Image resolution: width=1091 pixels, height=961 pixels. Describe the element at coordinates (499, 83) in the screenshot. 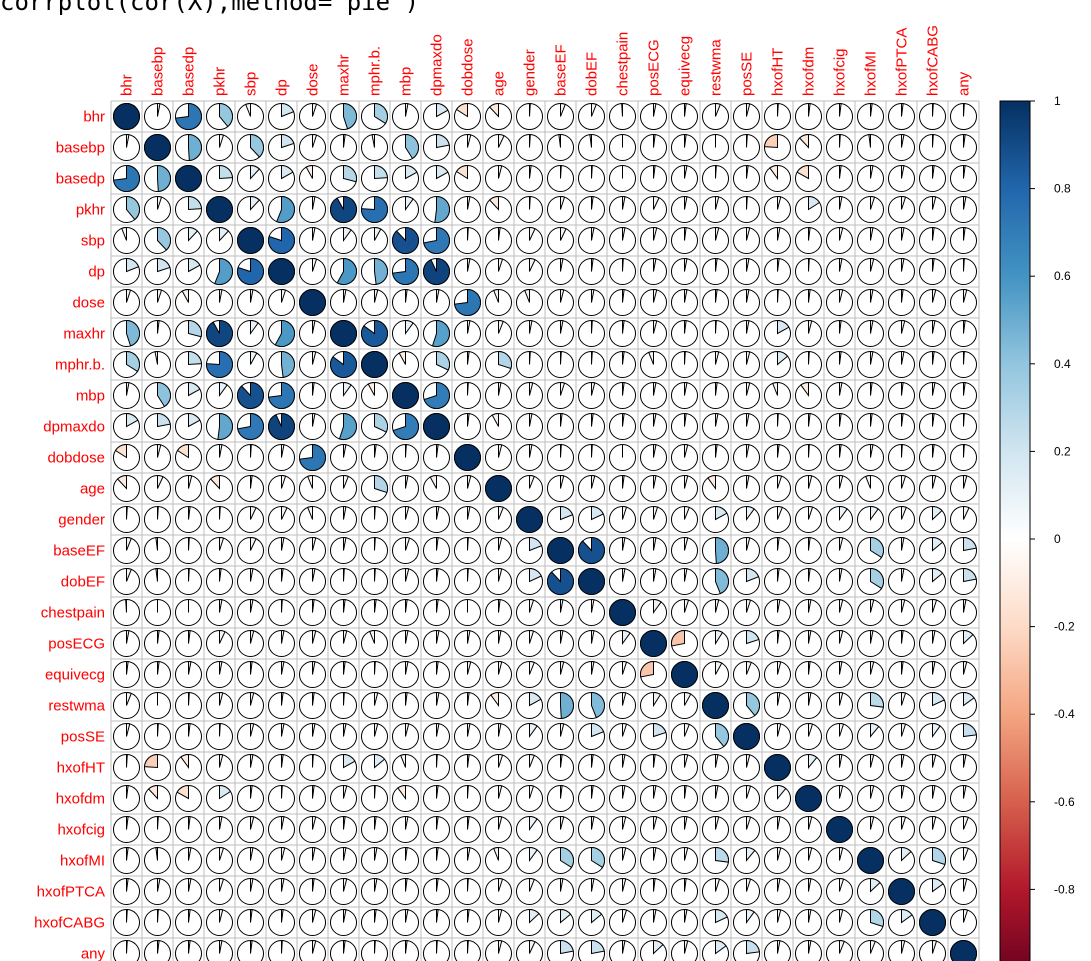

I see `column-label-age: age` at that location.